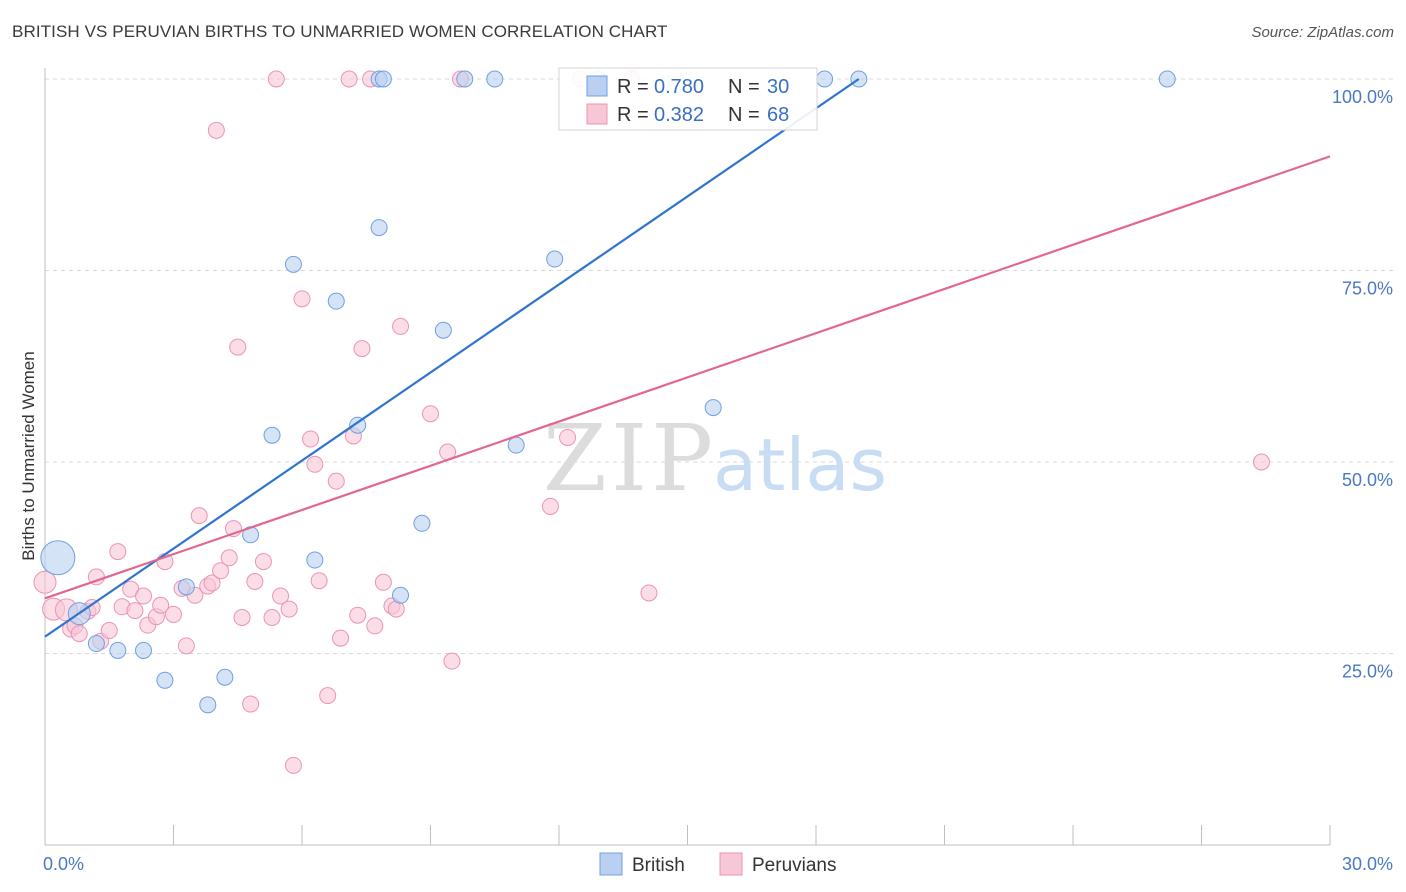  Describe the element at coordinates (630, 458) in the screenshot. I see `watermark-zip: ZIP` at that location.